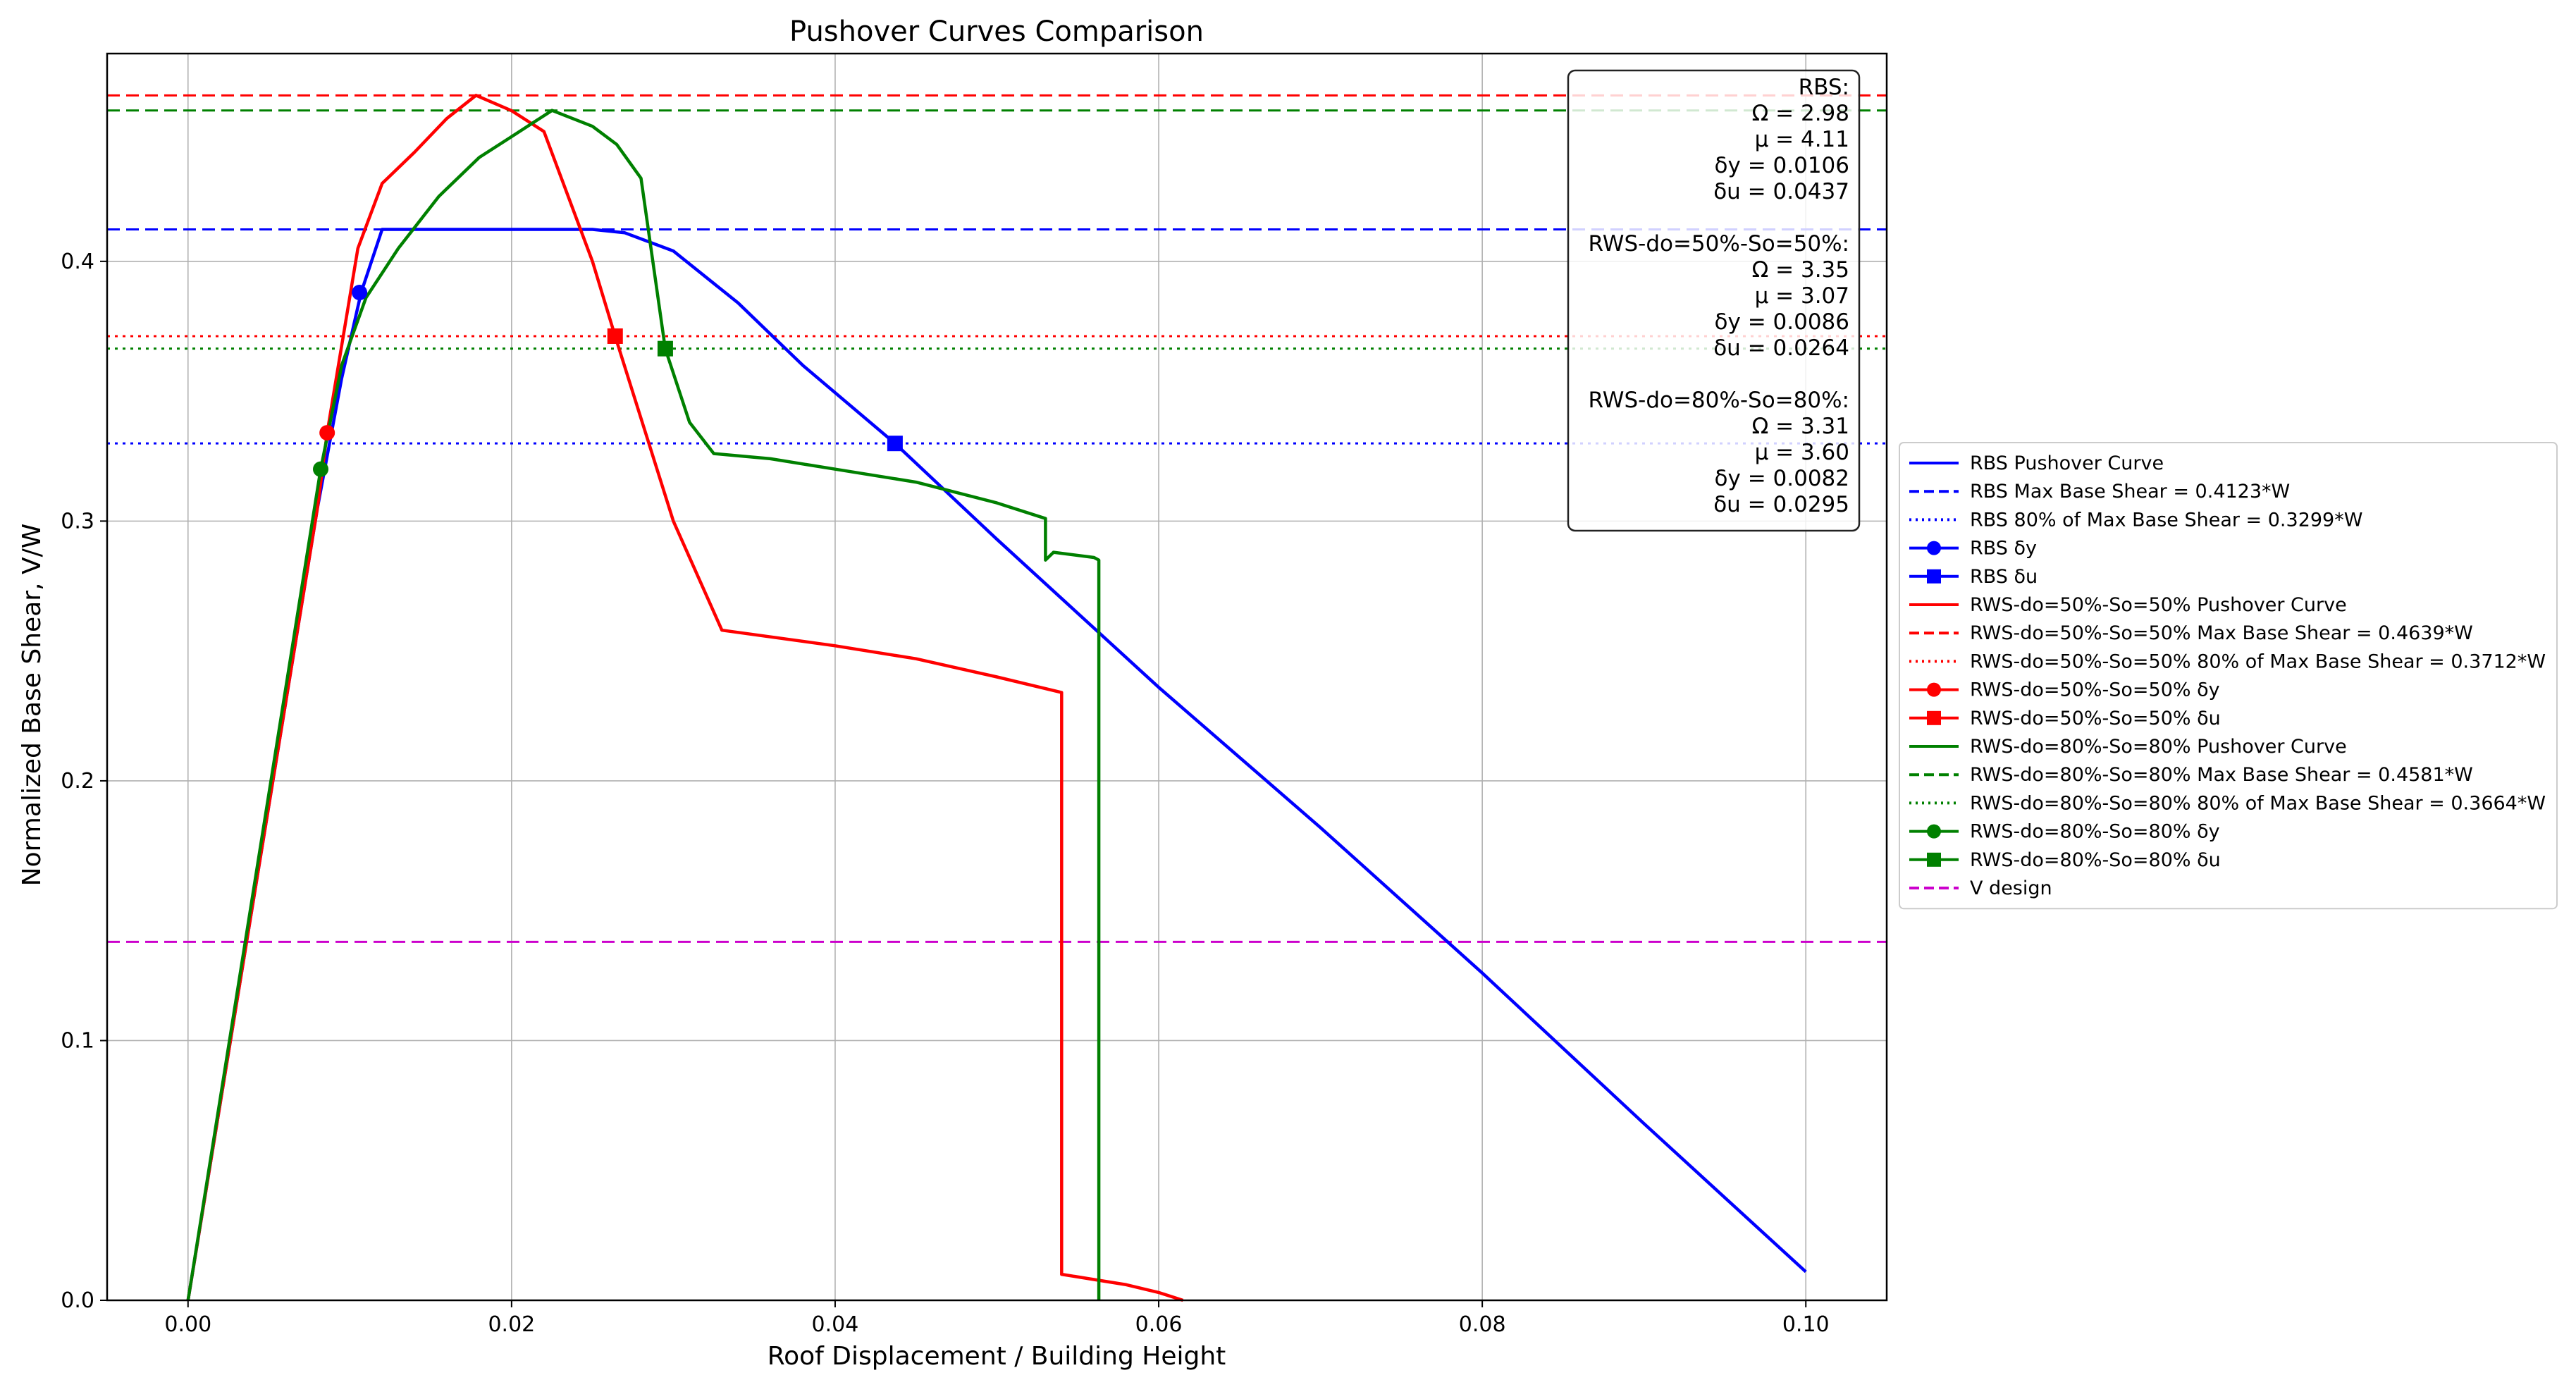 The image size is (2576, 1387). What do you see at coordinates (32, 705) in the screenshot?
I see `y-axis-label: Normalized Base Shear, V/W` at bounding box center [32, 705].